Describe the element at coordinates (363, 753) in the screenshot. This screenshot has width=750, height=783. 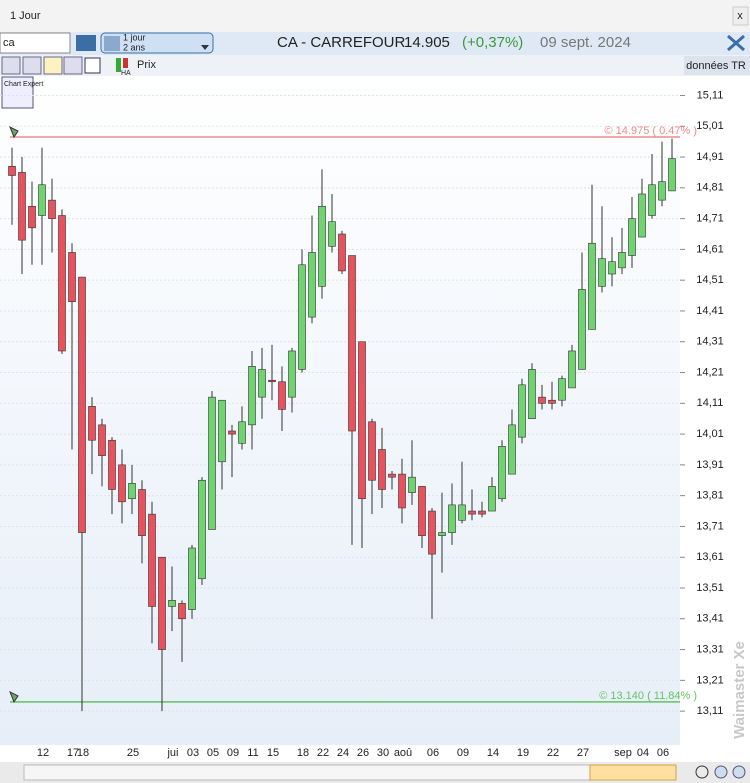
I see `x-tick-label: 26` at that location.